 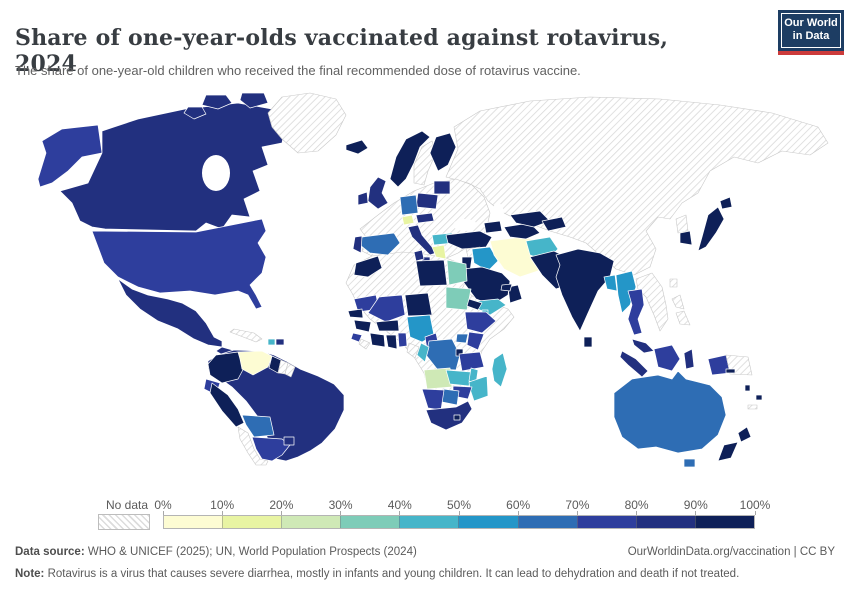 What do you see at coordinates (378, 193) in the screenshot?
I see `country-uk` at bounding box center [378, 193].